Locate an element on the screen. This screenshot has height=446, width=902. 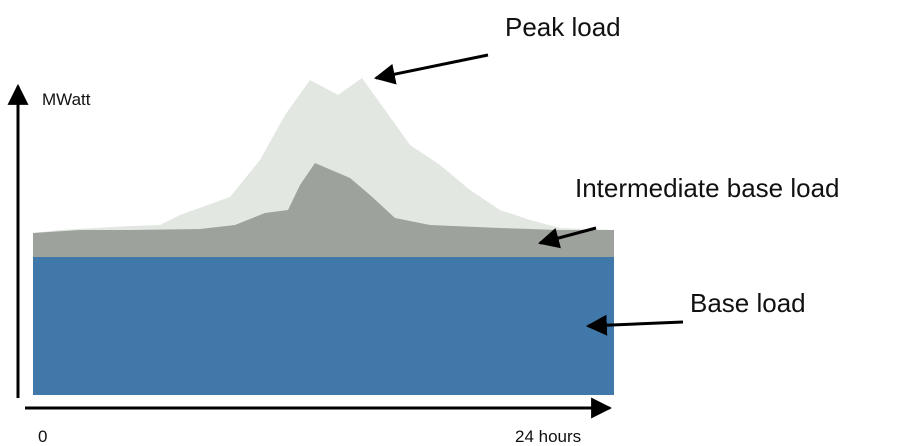
base-label: Base load is located at coordinates (748, 303).